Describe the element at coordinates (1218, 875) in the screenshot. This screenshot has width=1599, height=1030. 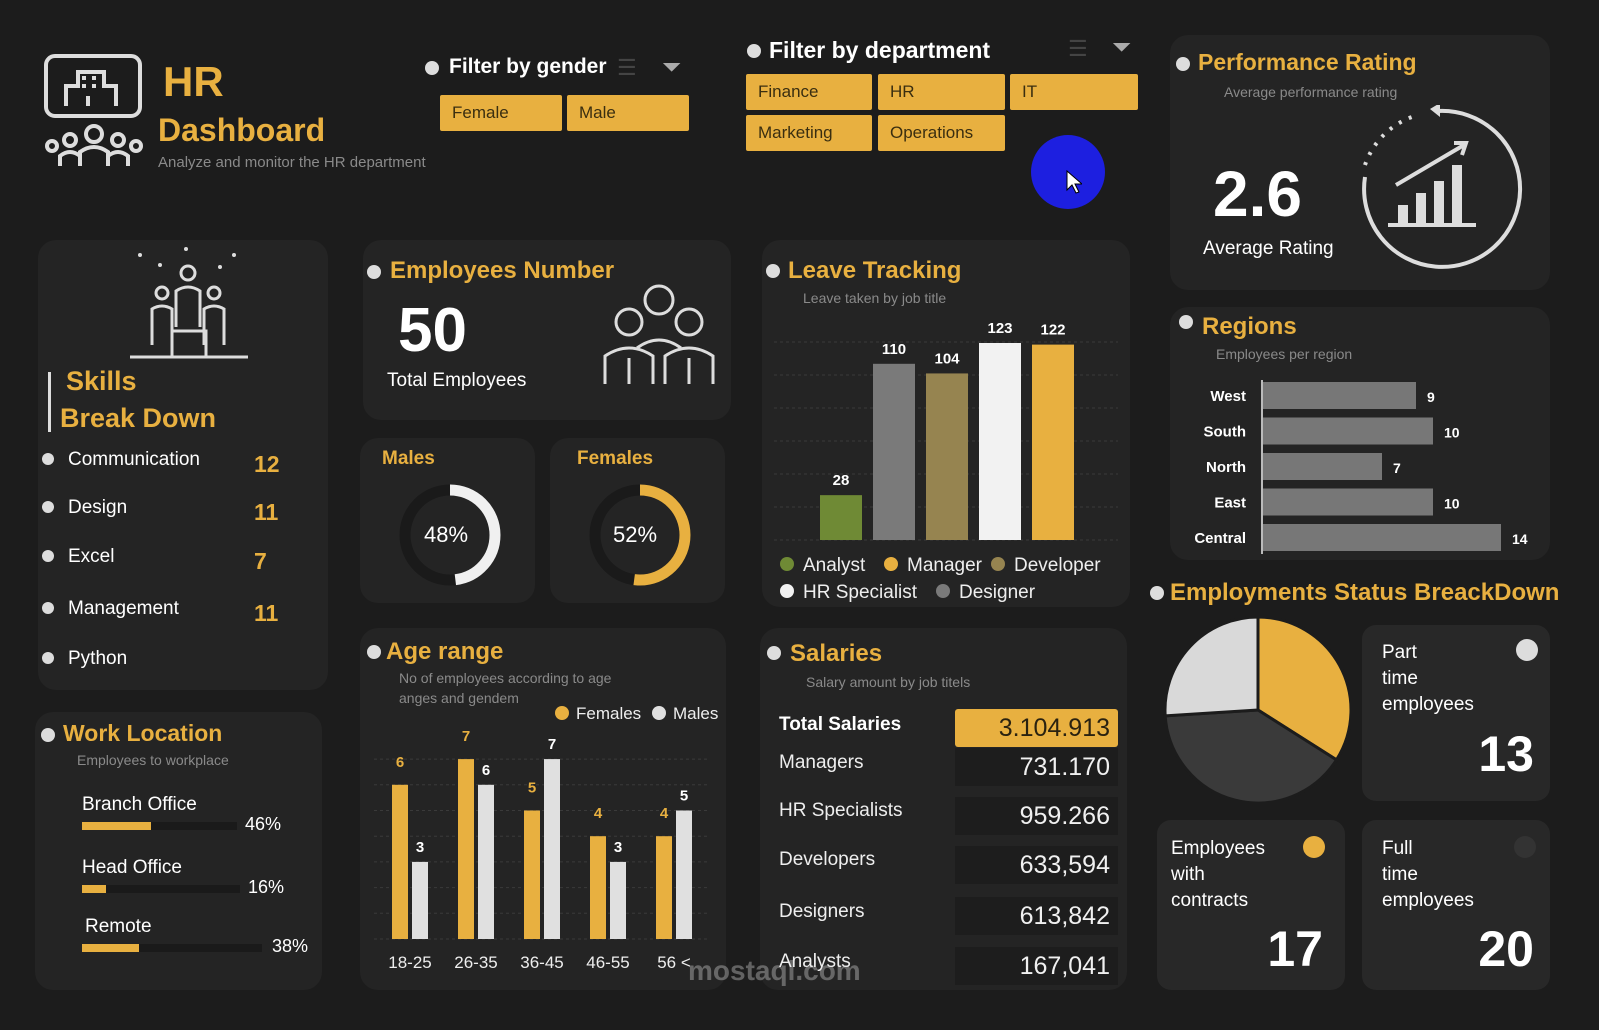
I see `contracts-label: Employees with contracts` at that location.